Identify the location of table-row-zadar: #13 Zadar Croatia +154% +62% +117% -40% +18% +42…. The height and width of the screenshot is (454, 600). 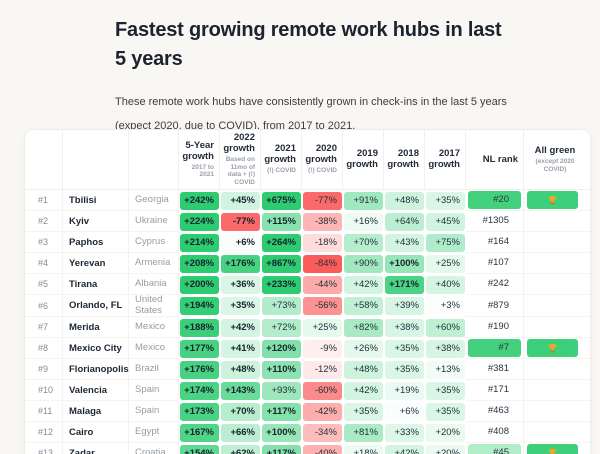
(307, 448).